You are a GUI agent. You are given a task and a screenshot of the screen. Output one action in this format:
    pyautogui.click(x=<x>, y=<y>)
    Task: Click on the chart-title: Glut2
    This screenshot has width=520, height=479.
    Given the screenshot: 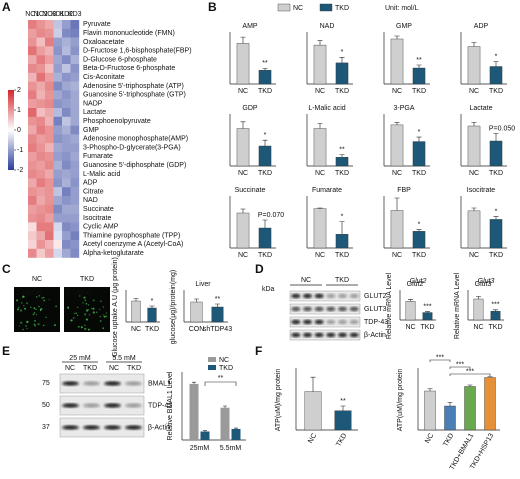 What is the action you would take?
    pyautogui.click(x=415, y=284)
    